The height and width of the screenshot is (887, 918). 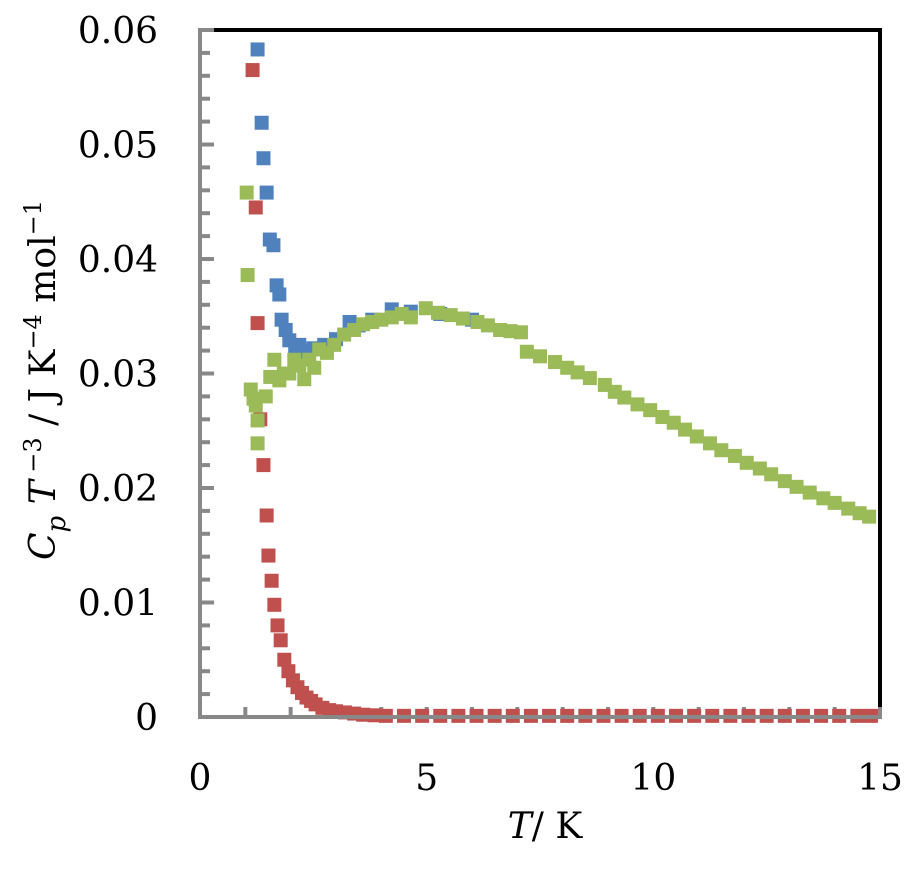 What do you see at coordinates (33, 331) in the screenshot?
I see `y-axis-sup2: −4` at bounding box center [33, 331].